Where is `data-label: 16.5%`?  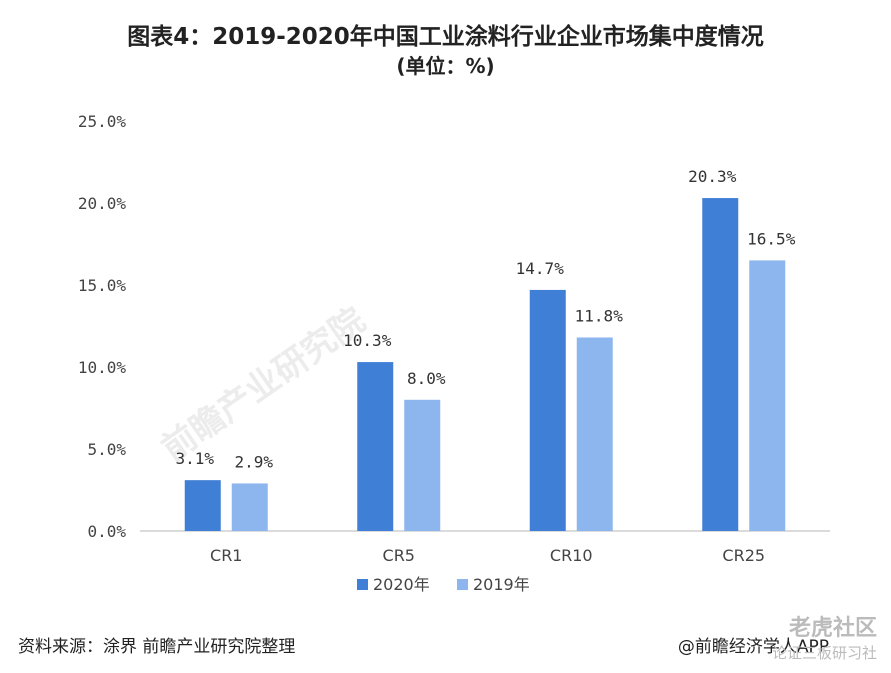 data-label: 16.5% is located at coordinates (771, 238).